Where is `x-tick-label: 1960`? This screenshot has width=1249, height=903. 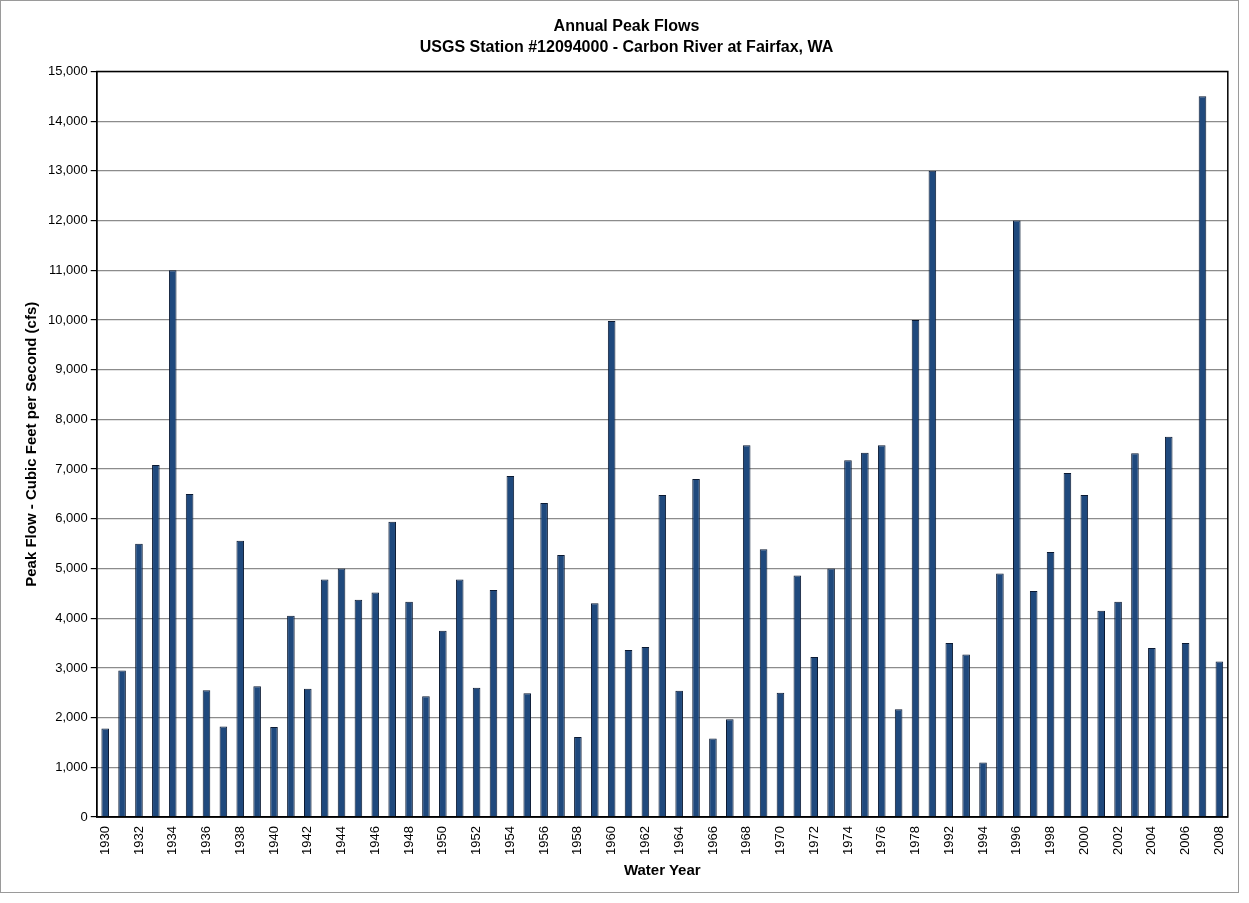 x-tick-label: 1960 is located at coordinates (611, 840).